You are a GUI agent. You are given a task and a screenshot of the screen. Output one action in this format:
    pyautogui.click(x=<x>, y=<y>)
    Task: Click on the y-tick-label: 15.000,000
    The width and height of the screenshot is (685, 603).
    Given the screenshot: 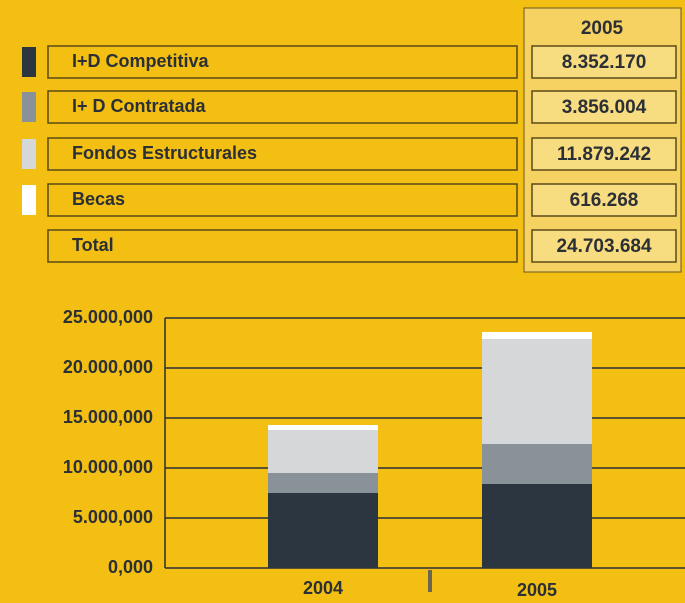 What is the action you would take?
    pyautogui.click(x=108, y=417)
    